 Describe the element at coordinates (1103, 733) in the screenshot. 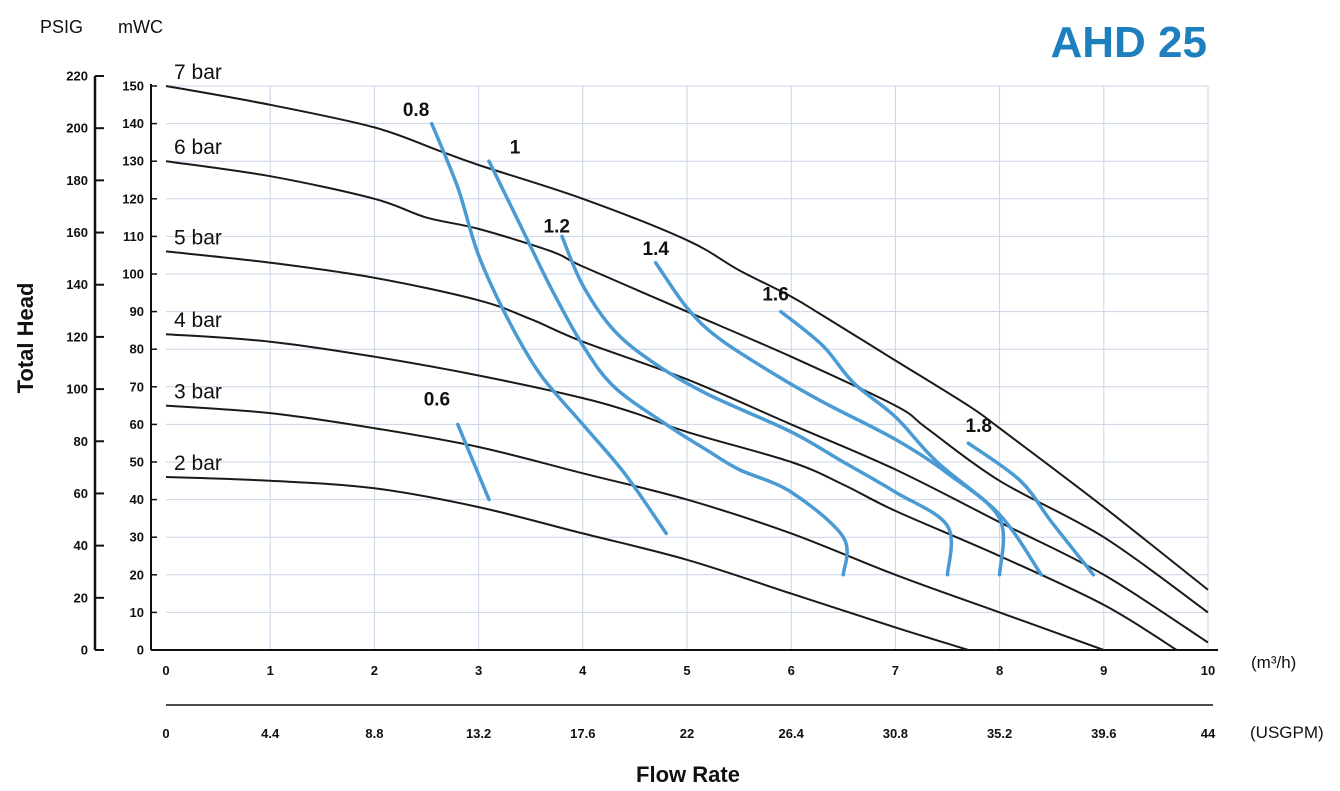

I see `x-tick-label-usgpm: 39.6` at that location.